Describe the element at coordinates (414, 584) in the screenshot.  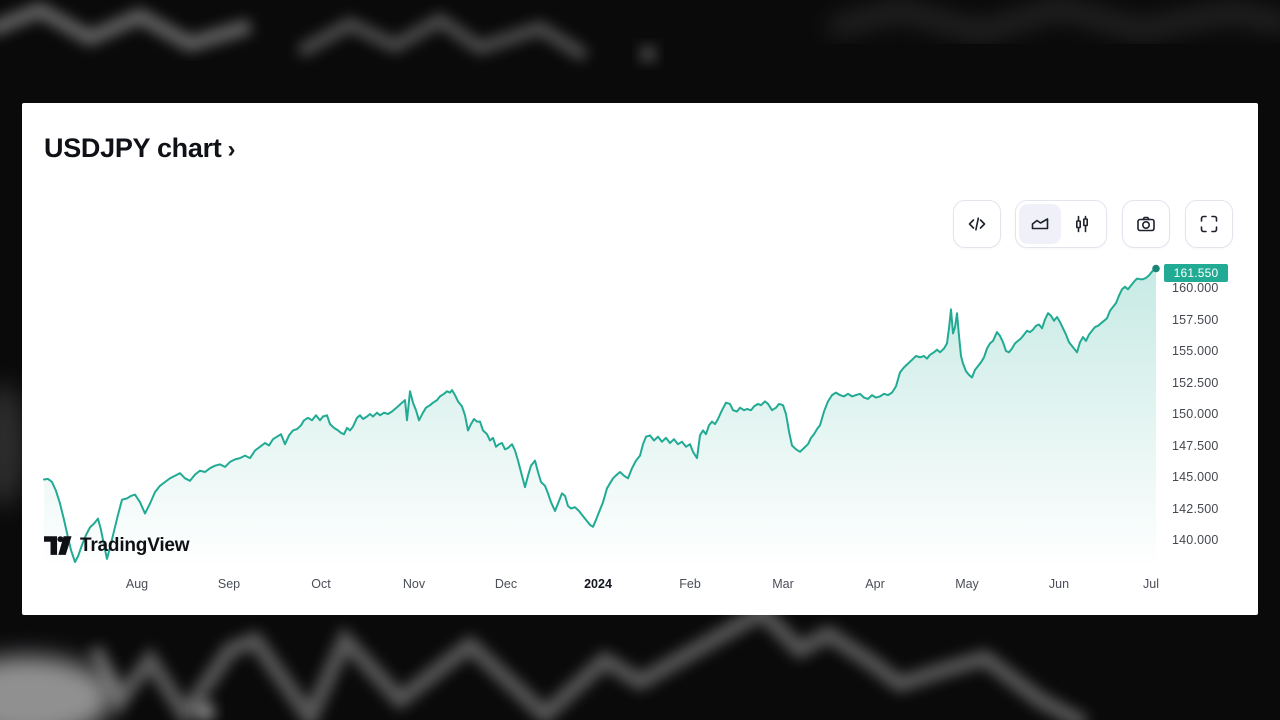
I see `time-scale-label: Nov` at that location.